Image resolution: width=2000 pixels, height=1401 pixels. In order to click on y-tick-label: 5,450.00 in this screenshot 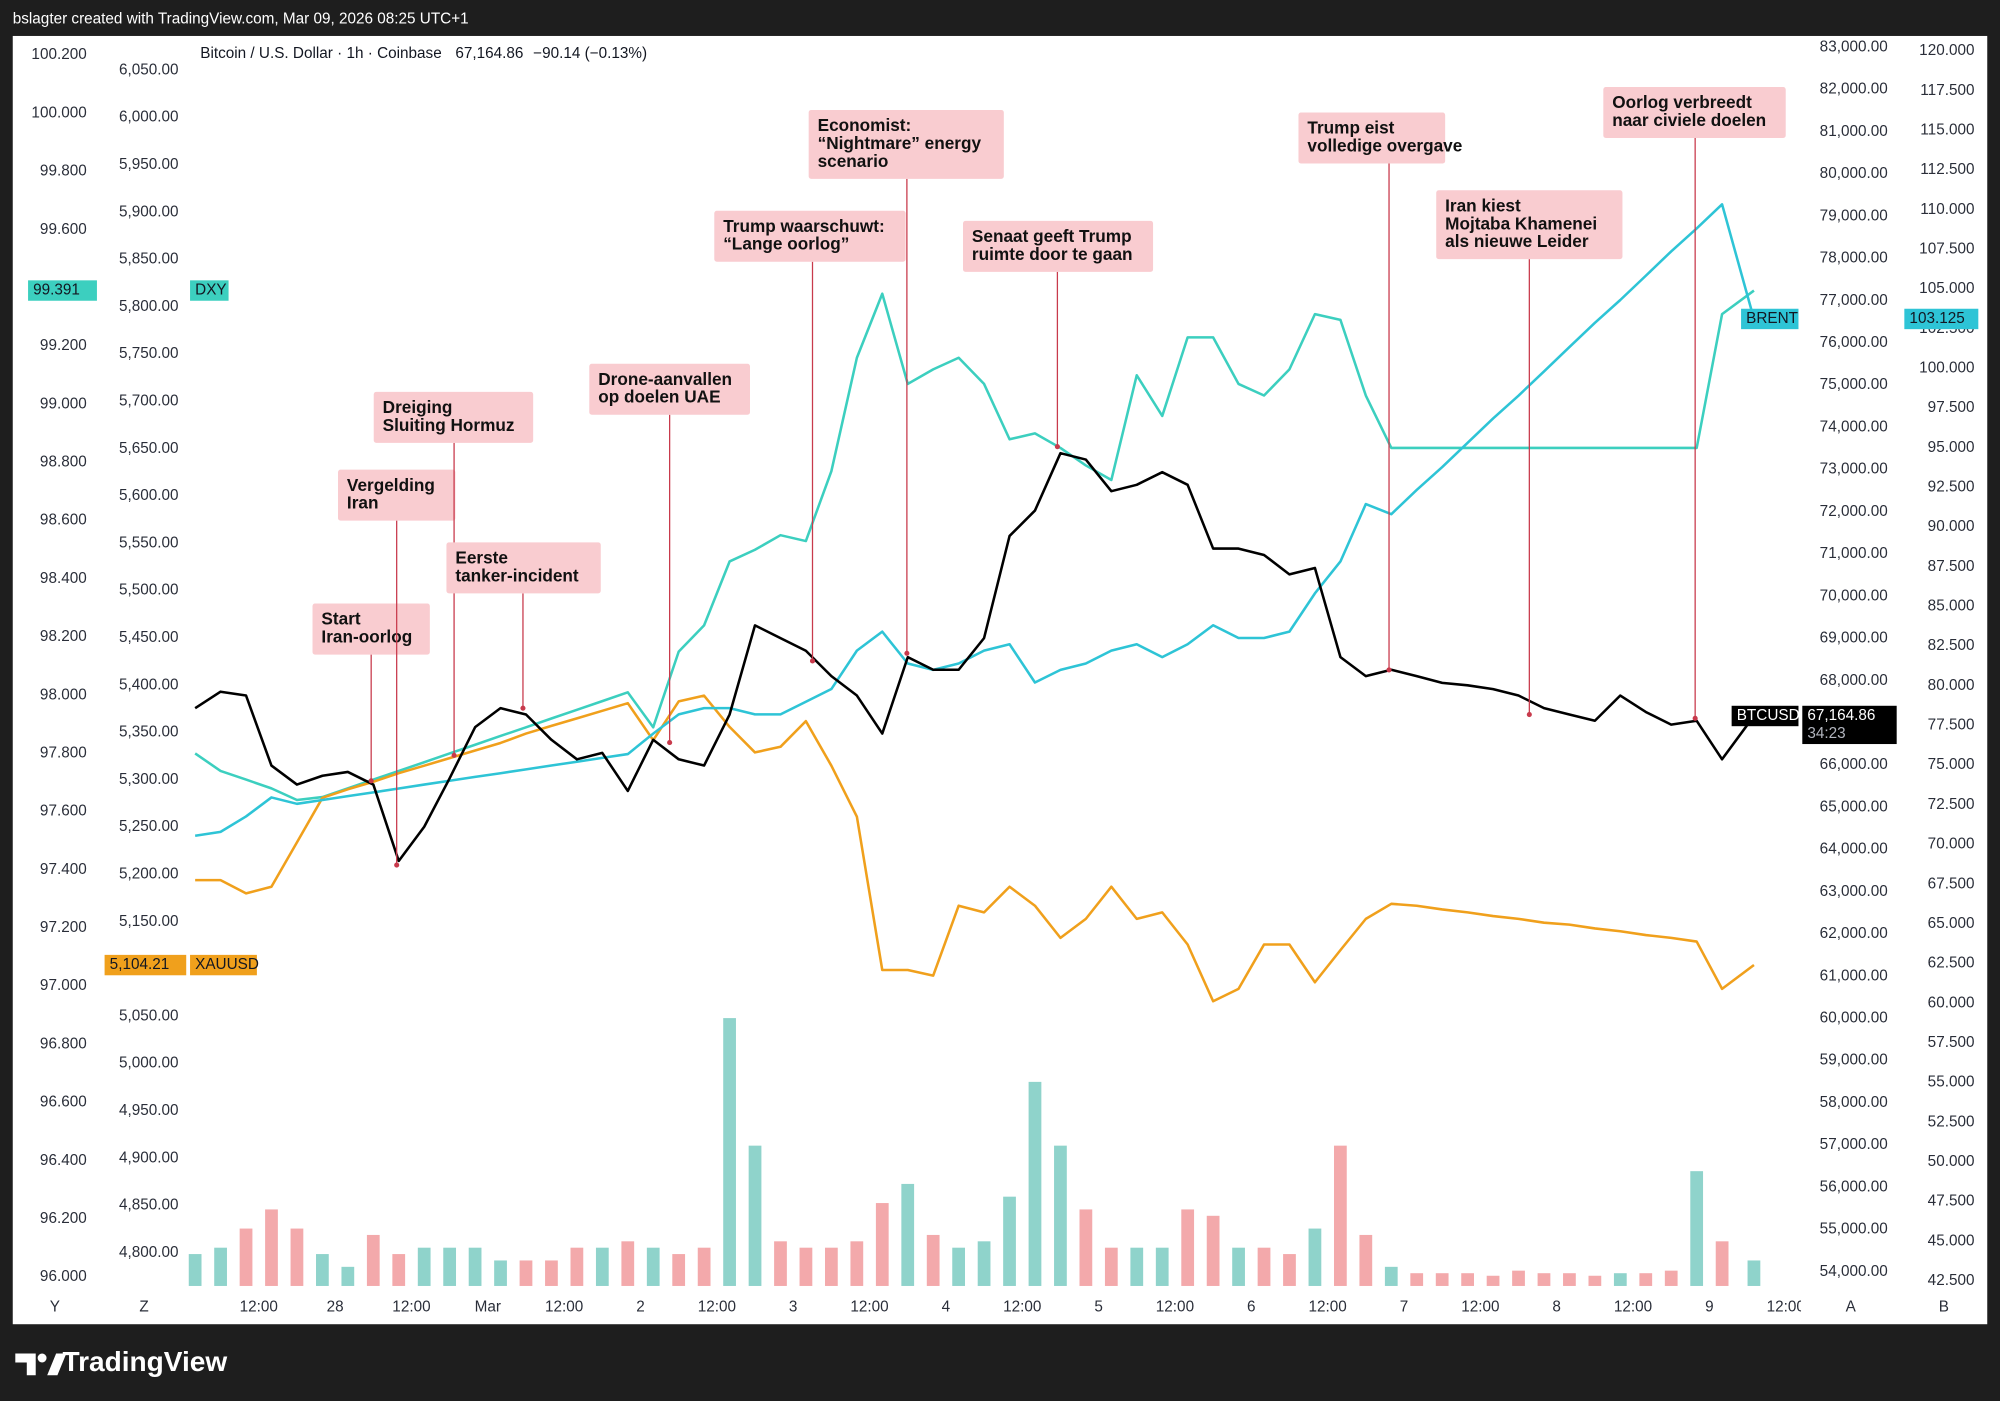, I will do `click(149, 637)`.